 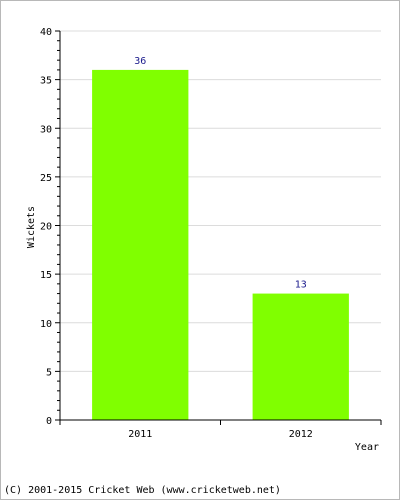 What do you see at coordinates (46, 227) in the screenshot?
I see `y-tick-label: 20` at bounding box center [46, 227].